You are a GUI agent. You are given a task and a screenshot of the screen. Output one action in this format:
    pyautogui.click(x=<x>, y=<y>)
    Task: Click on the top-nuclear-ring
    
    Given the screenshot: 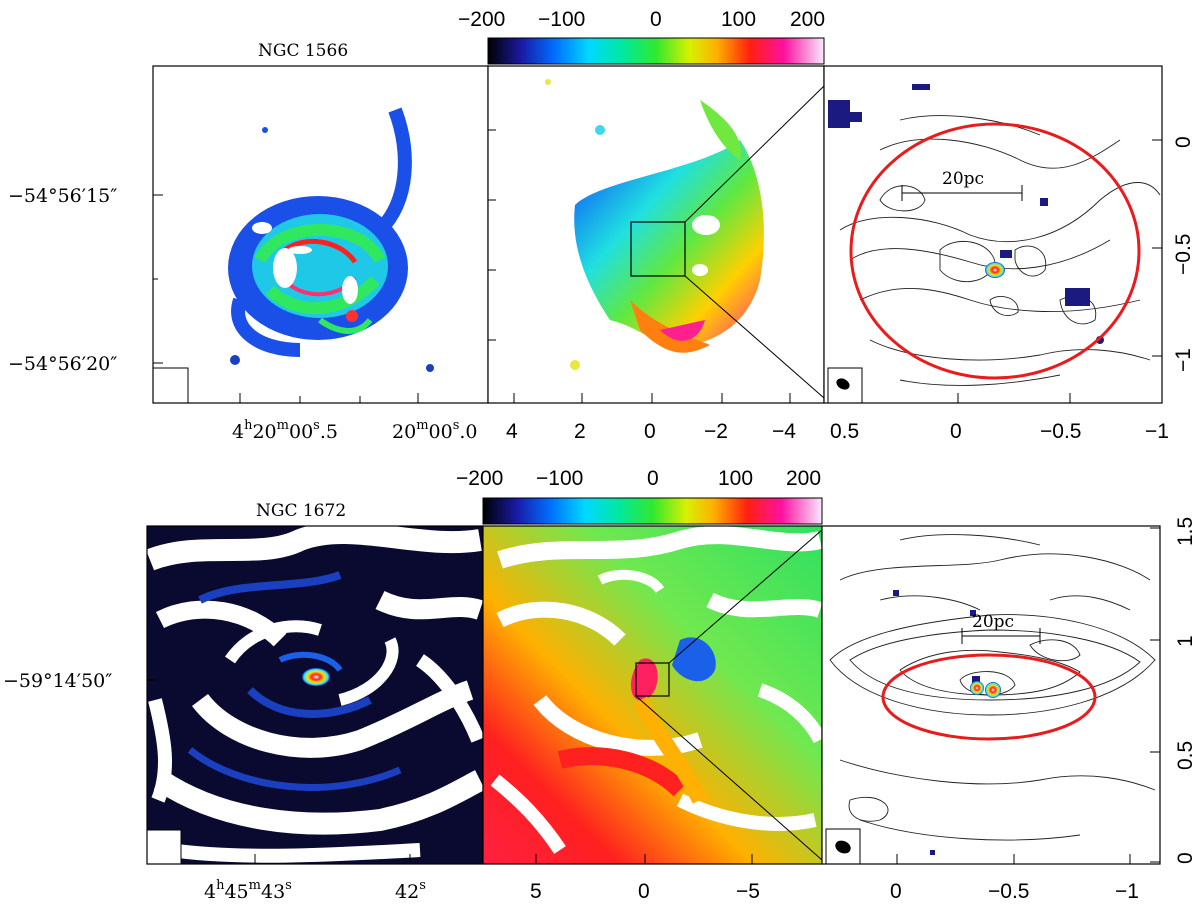 What is the action you would take?
    pyautogui.click(x=995, y=251)
    